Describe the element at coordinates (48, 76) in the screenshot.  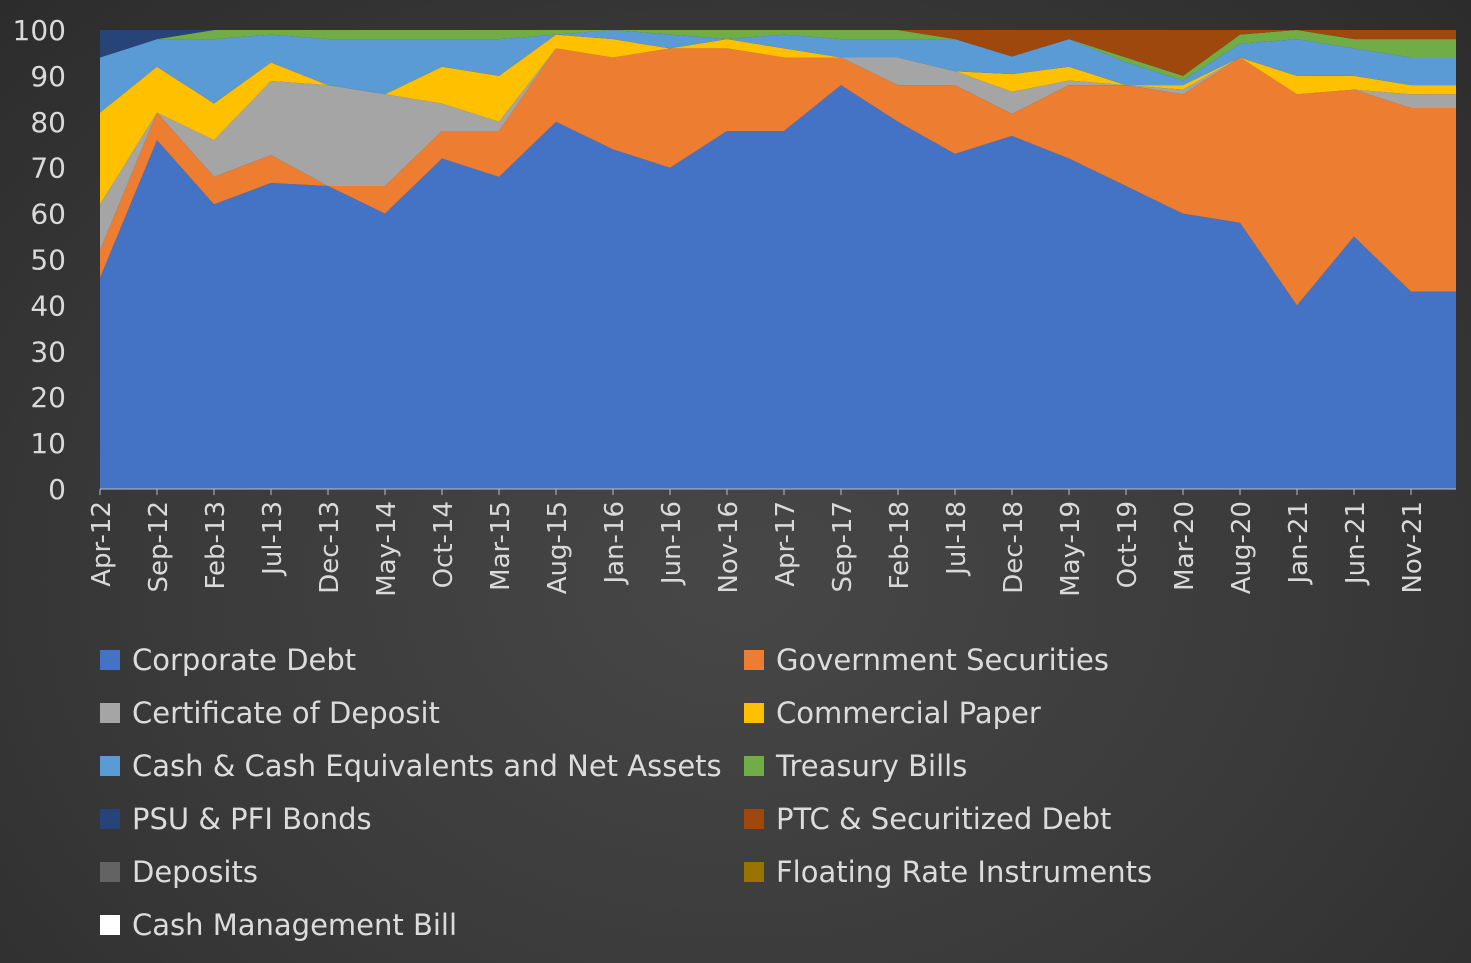
I see `y-tick-label: 90` at that location.